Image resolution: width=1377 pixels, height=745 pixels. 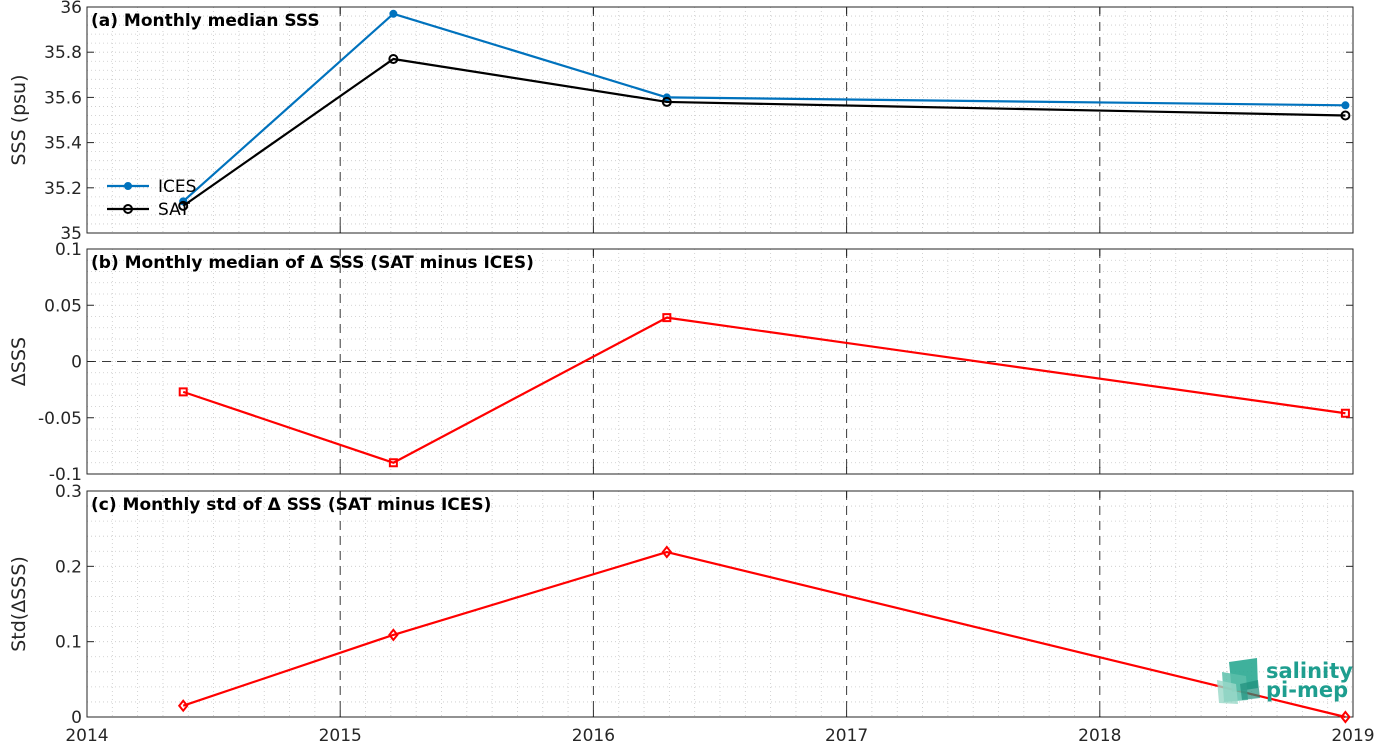 What do you see at coordinates (86, 735) in the screenshot?
I see `x-tick-label: 2014` at bounding box center [86, 735].